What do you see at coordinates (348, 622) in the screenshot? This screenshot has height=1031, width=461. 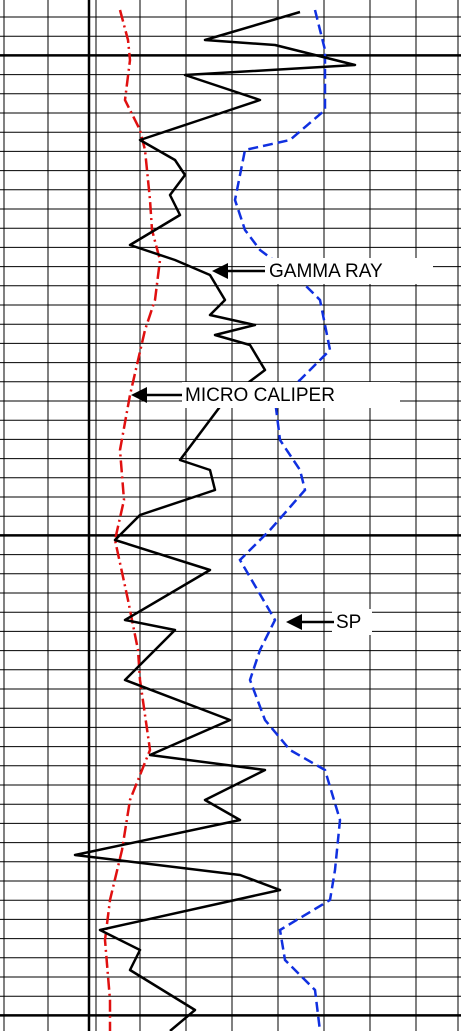 I see `callout-label: SP` at bounding box center [348, 622].